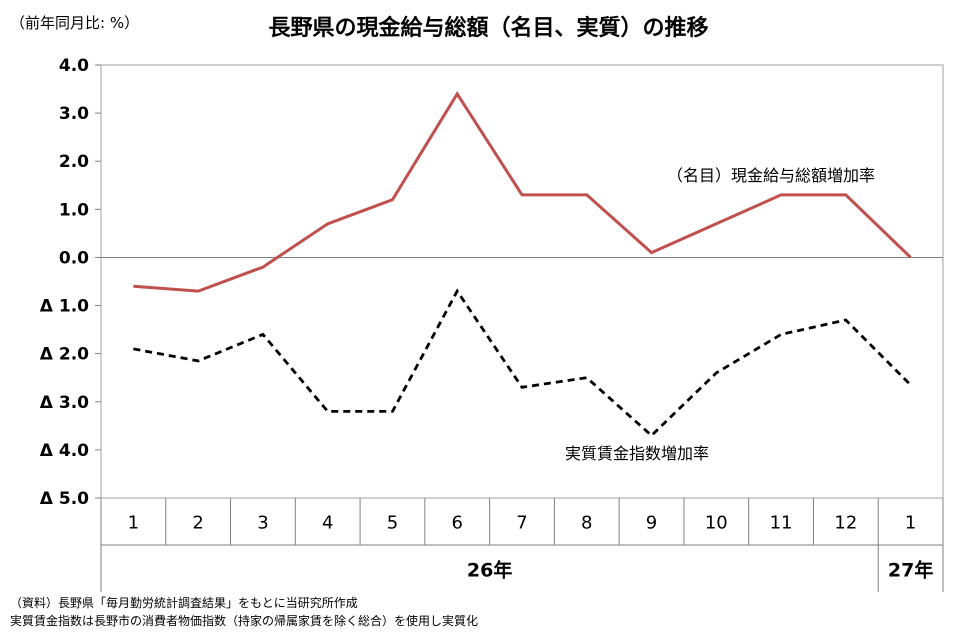  What do you see at coordinates (392, 523) in the screenshot?
I see `x-category-label: 5` at bounding box center [392, 523].